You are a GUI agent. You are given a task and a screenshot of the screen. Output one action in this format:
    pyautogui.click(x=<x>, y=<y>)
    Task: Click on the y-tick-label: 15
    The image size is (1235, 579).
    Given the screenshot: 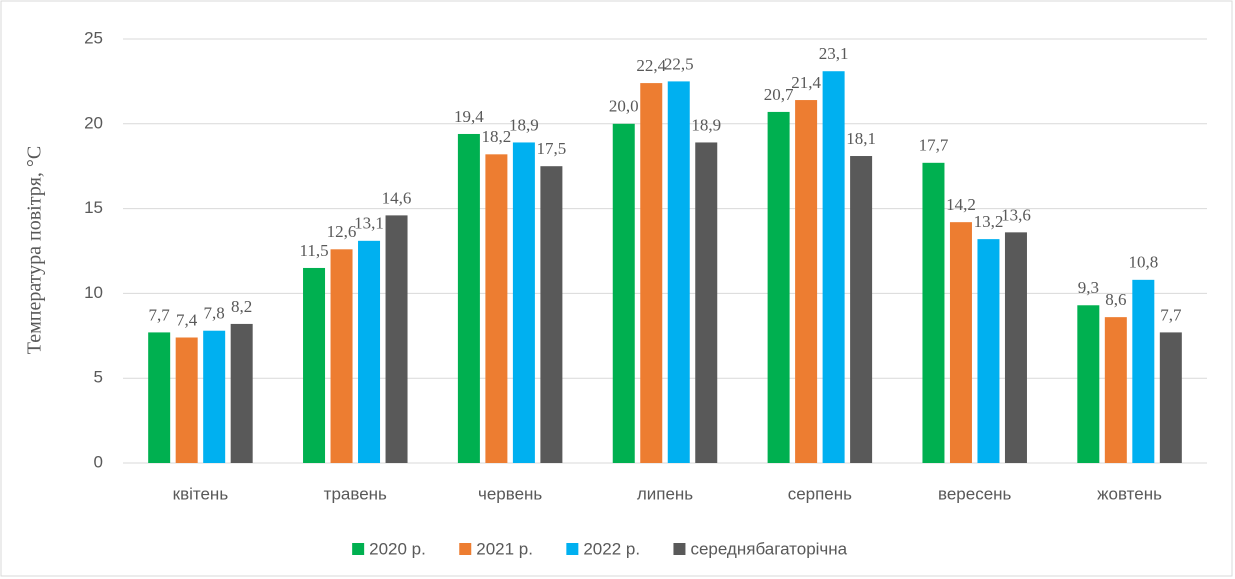 What is the action you would take?
    pyautogui.click(x=93, y=207)
    